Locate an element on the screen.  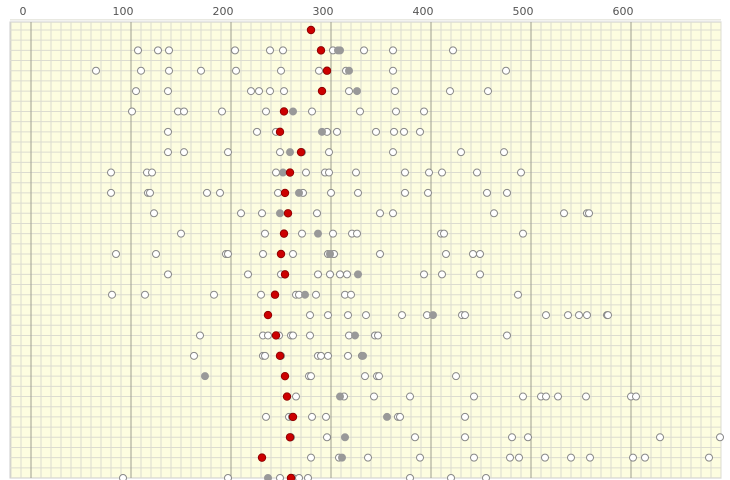
x-tick-label: 500 is located at coordinates (523, 11).